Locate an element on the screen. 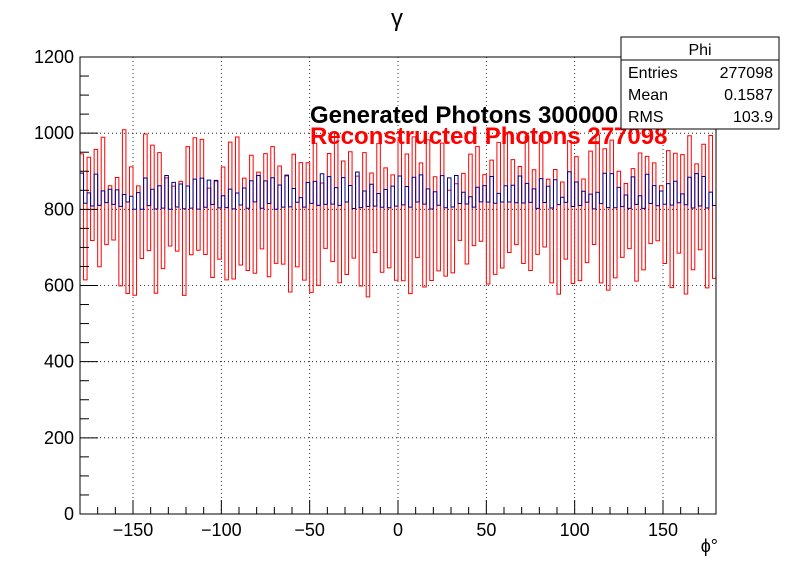 Image resolution: width=796 pixels, height=577 pixels. x-tick-label: −100 is located at coordinates (221, 530).